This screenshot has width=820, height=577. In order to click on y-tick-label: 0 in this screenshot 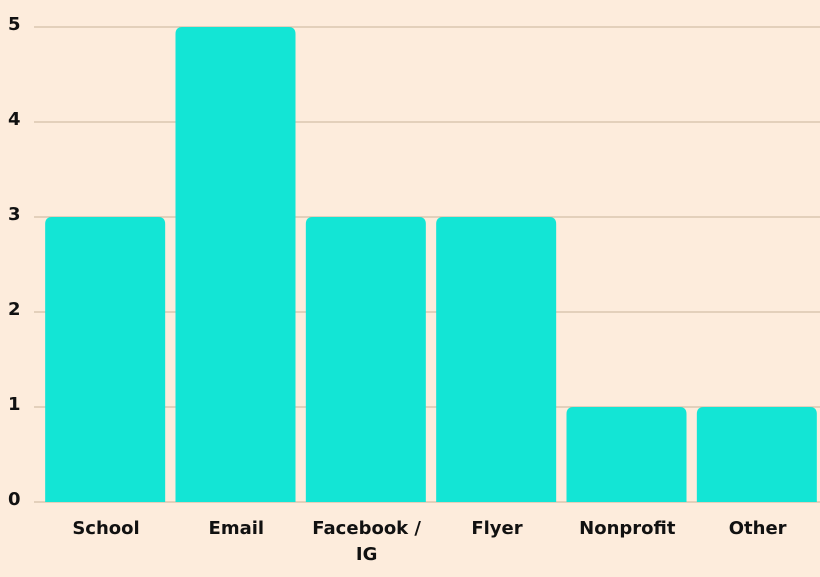, I will do `click(14, 499)`.